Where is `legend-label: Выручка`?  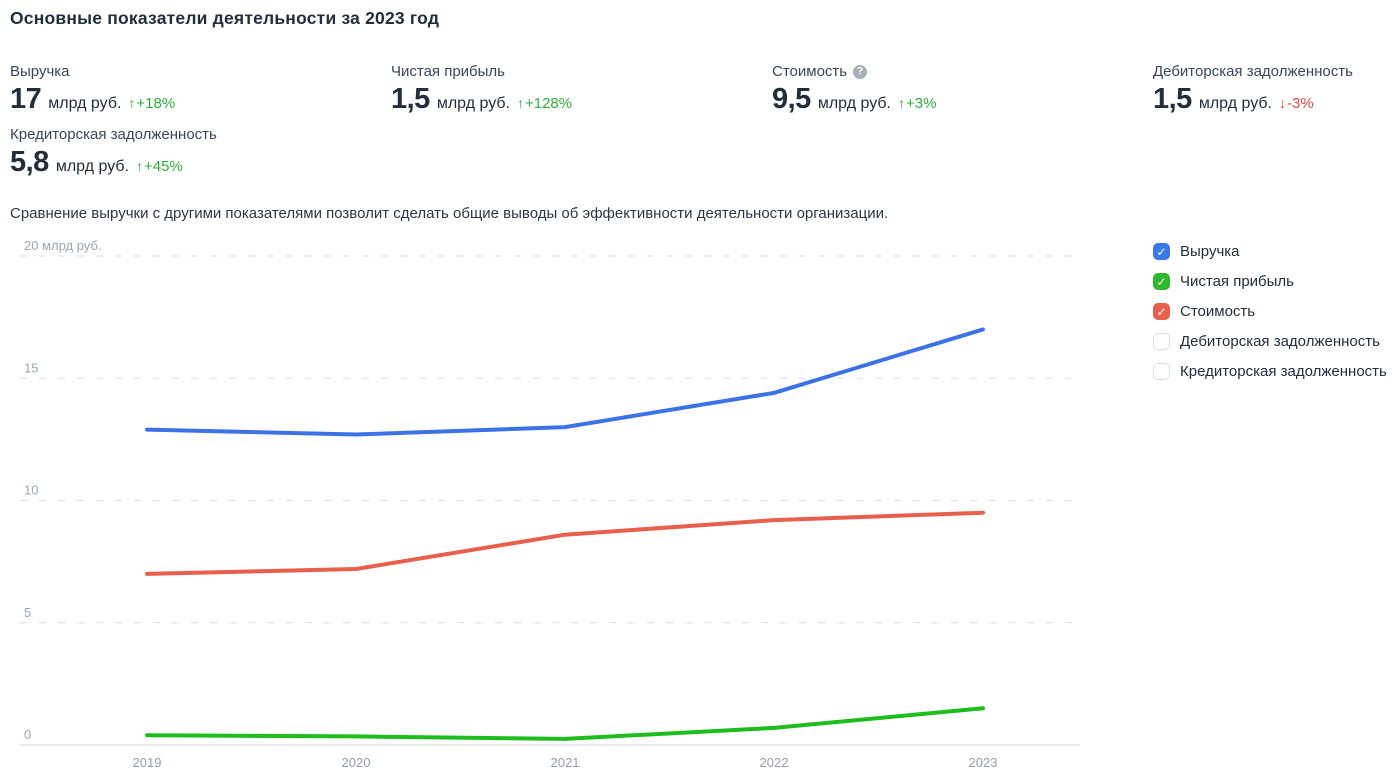 legend-label: Выручка is located at coordinates (1210, 251).